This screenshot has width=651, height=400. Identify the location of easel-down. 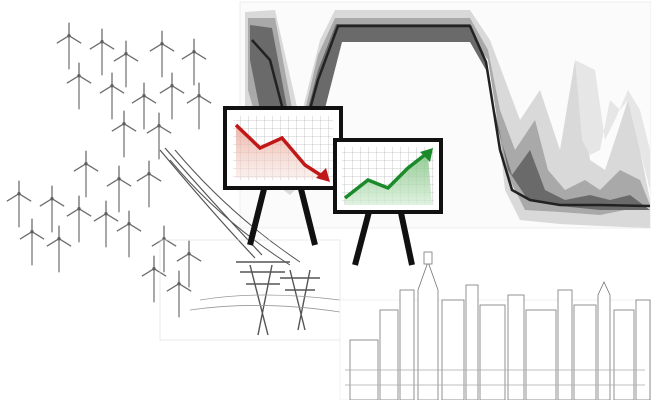
(283, 176).